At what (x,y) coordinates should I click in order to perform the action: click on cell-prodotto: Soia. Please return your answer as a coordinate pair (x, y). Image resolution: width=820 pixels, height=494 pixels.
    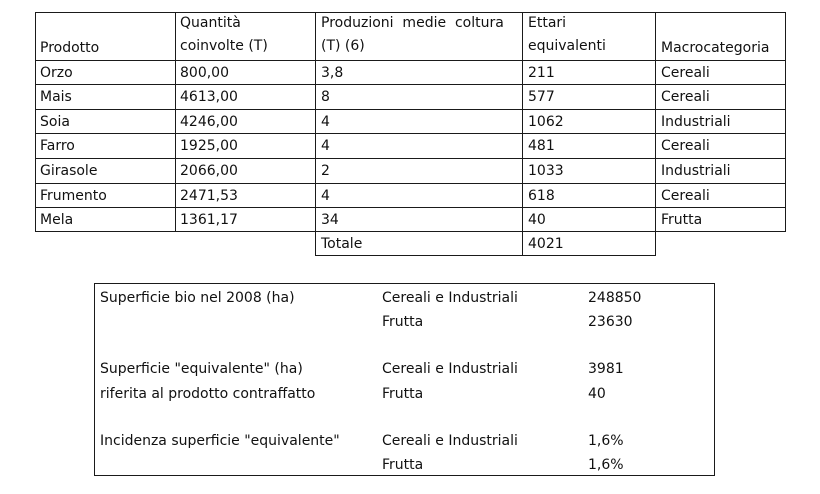
    Looking at the image, I should click on (55, 122).